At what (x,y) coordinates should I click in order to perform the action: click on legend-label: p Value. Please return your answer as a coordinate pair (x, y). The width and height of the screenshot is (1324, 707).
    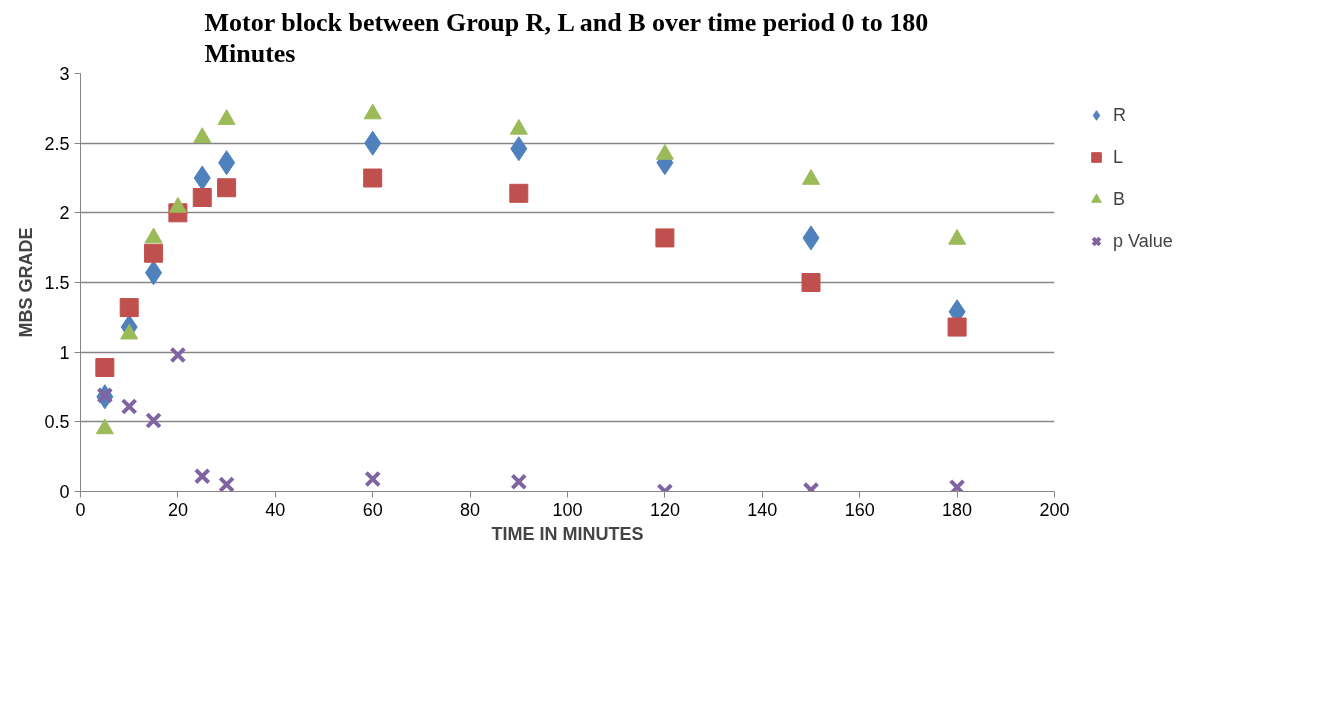
    Looking at the image, I should click on (1143, 241).